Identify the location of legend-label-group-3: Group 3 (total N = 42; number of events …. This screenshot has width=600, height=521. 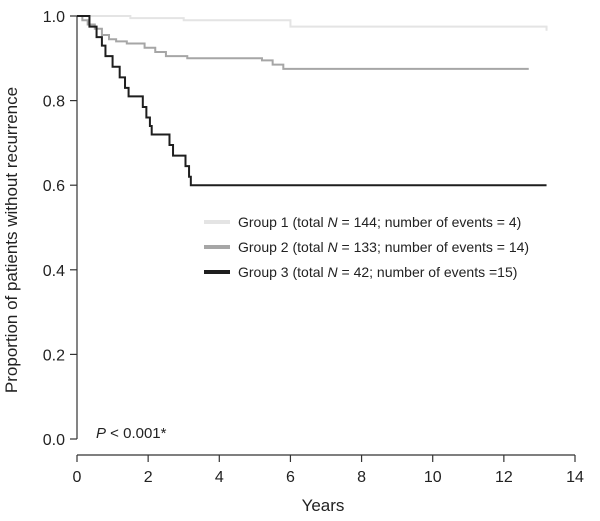
(377, 272).